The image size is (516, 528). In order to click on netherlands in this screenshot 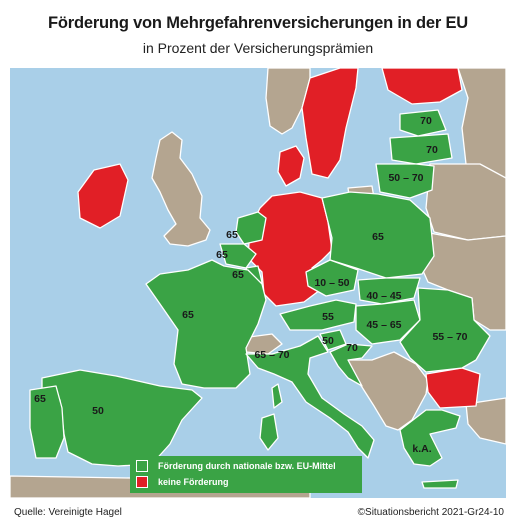, I will do `click(251, 228)`.